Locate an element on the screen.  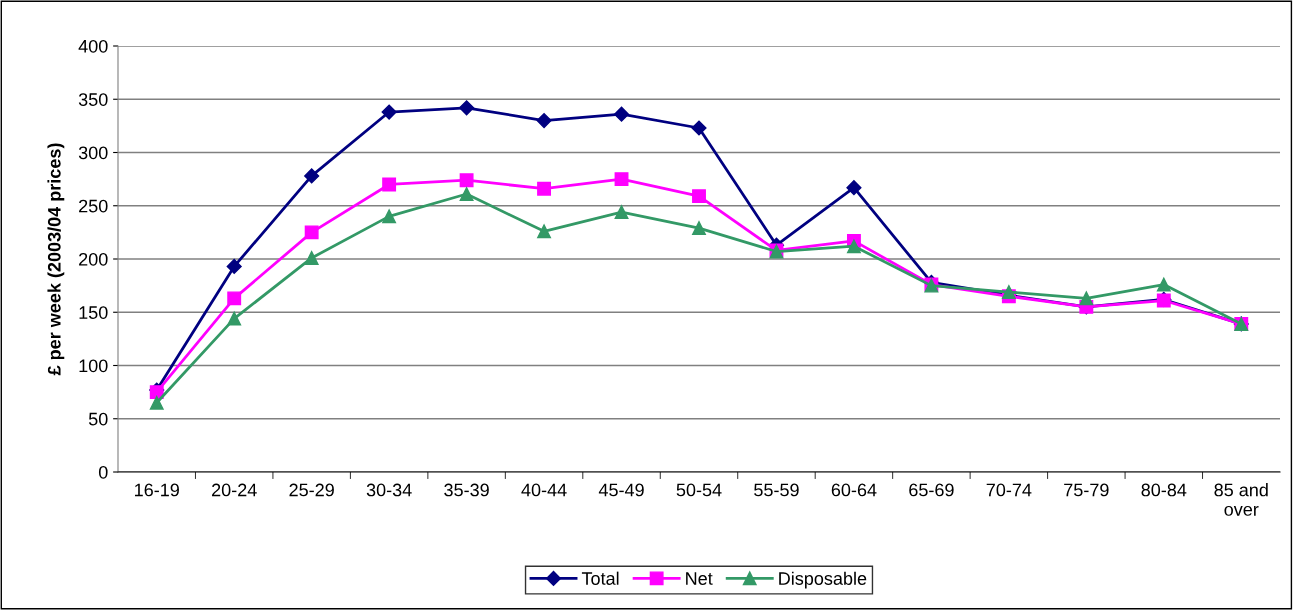
y-tick-label: 400 is located at coordinates (93, 46).